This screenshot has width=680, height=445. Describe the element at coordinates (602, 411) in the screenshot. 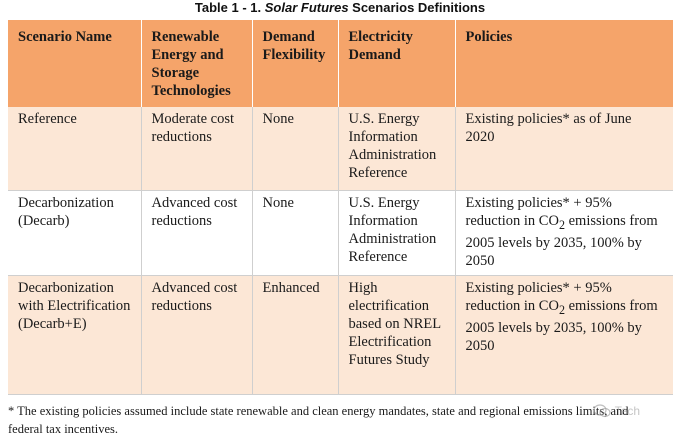

I see `wechat-icon` at that location.